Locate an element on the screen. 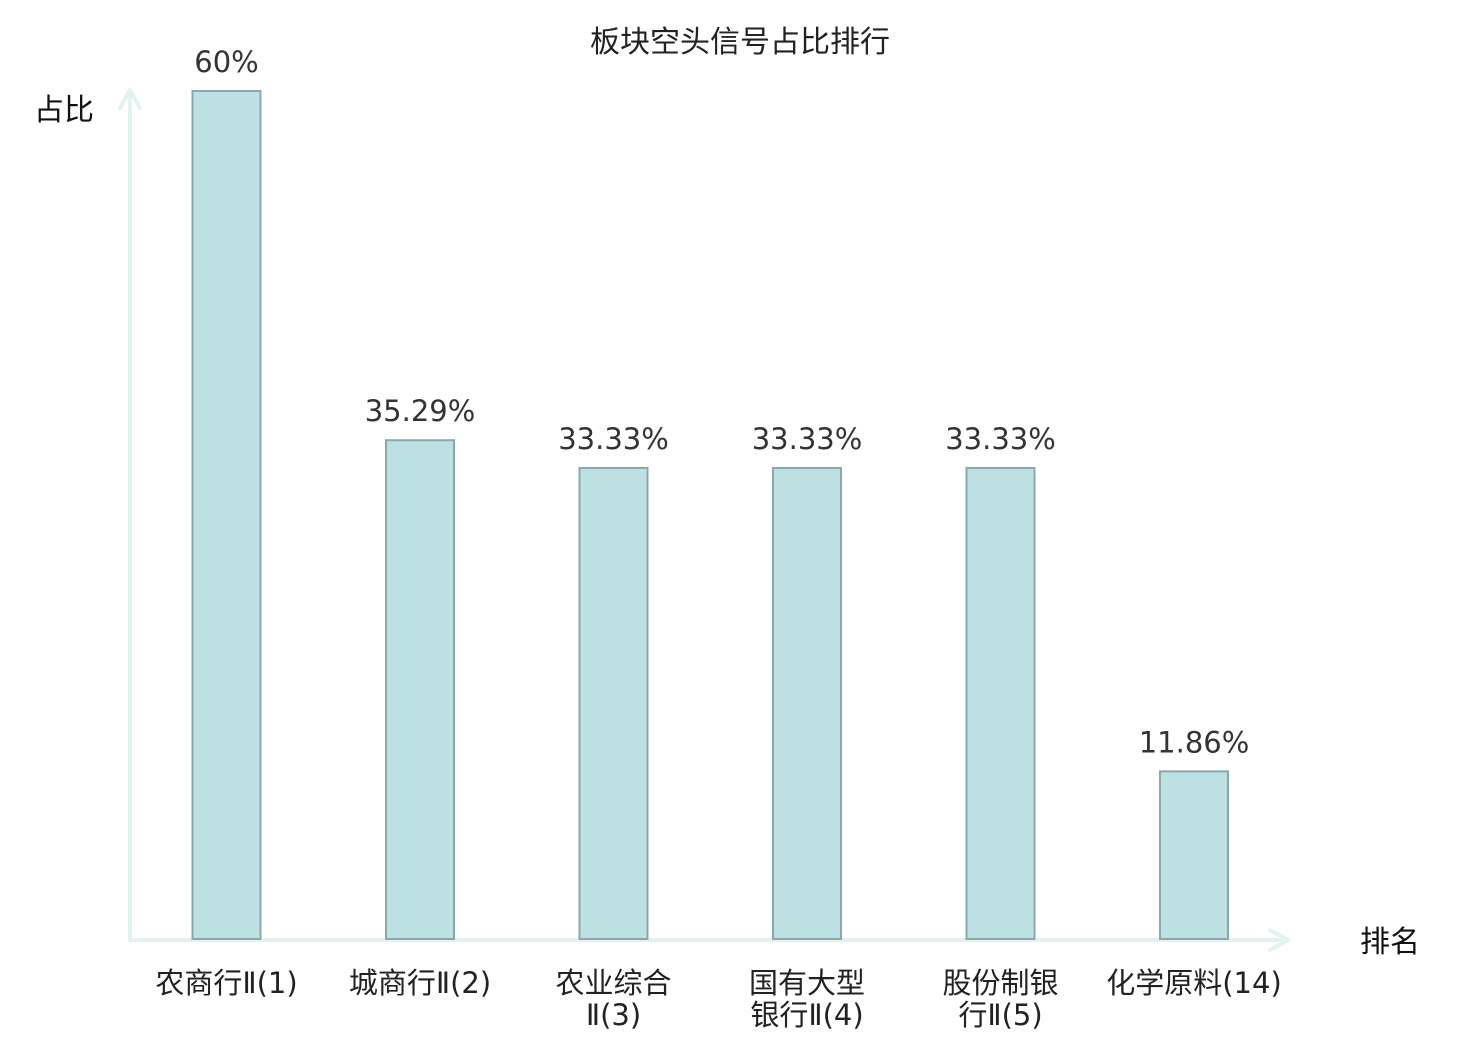 The width and height of the screenshot is (1480, 1040). x-axis-arrowhead is located at coordinates (1279, 940).